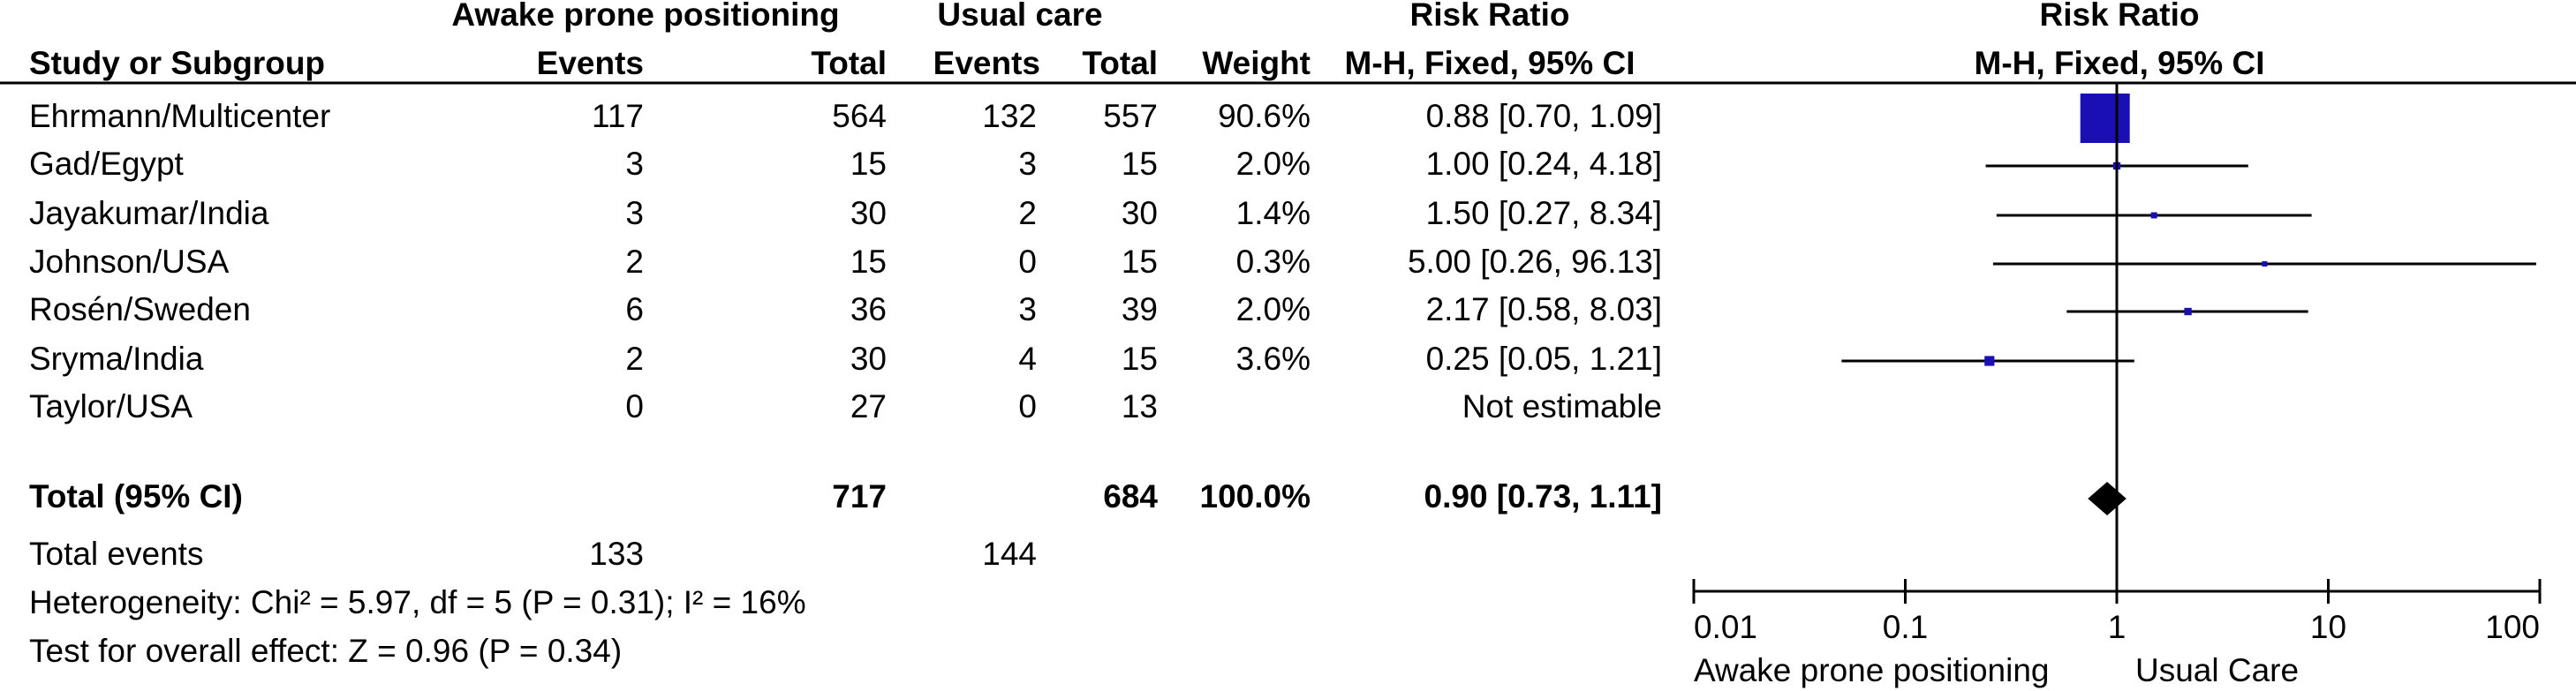  I want to click on study-name: Taylor/USA, so click(111, 406).